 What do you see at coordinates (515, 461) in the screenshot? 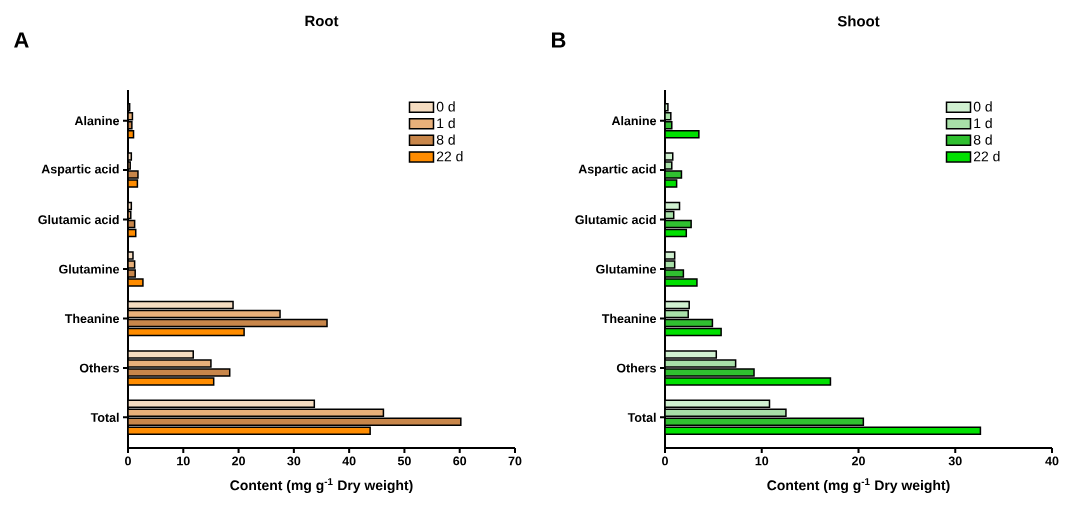
I see `x-tick-label: 70` at bounding box center [515, 461].